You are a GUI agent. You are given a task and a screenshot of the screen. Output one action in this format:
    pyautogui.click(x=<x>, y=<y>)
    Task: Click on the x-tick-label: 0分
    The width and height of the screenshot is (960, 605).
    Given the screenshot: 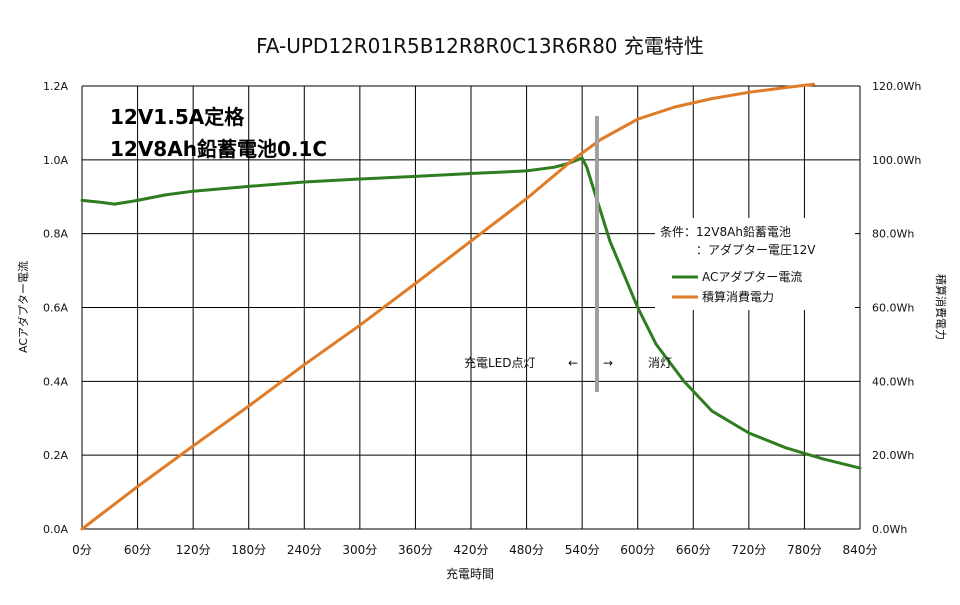 What is the action you would take?
    pyautogui.click(x=82, y=550)
    